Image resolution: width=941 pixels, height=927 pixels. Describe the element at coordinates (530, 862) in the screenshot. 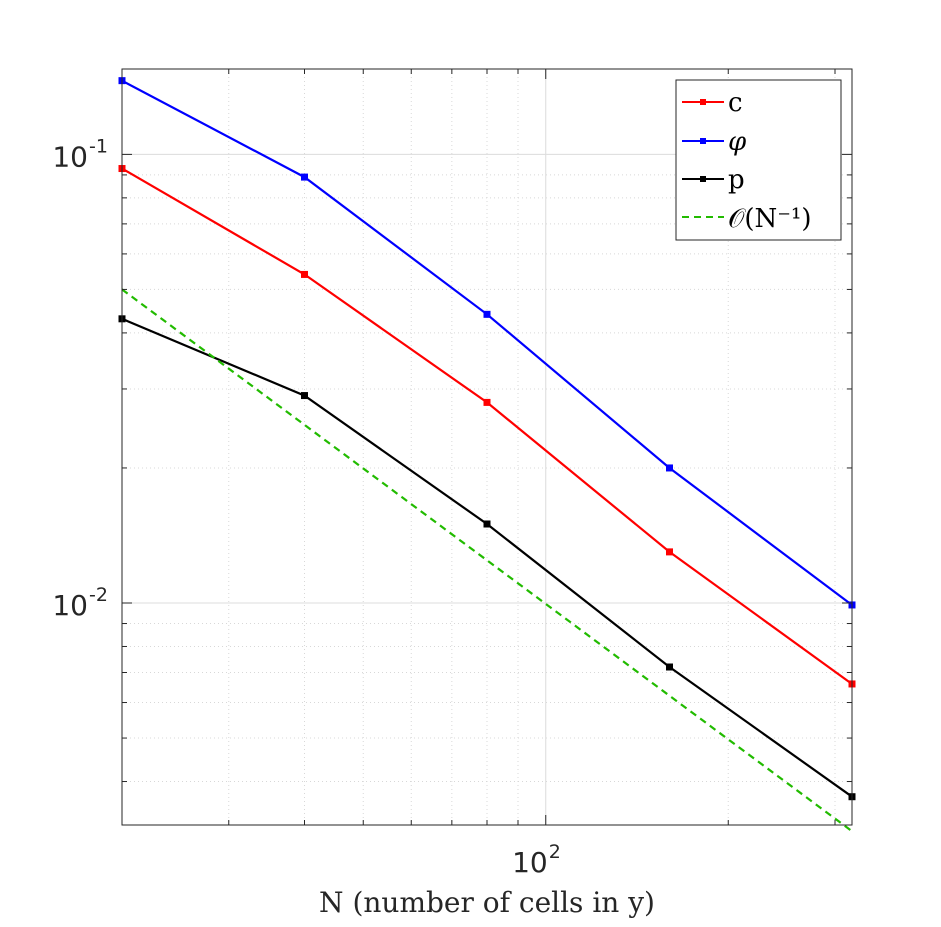

I see `x-tick-label-100: 10` at that location.